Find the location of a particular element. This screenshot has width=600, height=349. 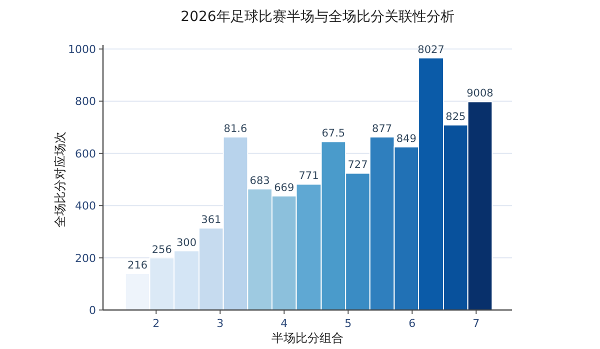

y-tick-label: 1000 is located at coordinates (82, 49).